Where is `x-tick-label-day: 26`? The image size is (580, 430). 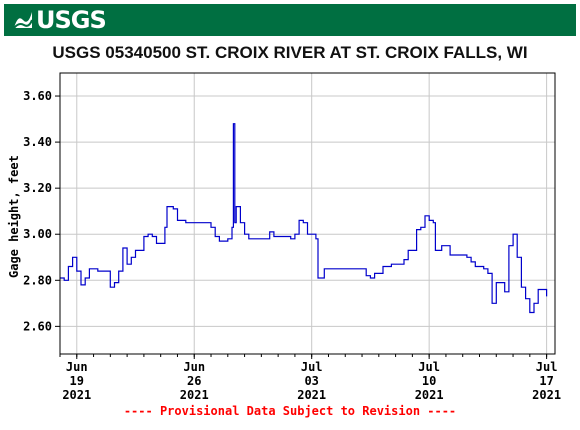 x-tick-label-day: 26 is located at coordinates (194, 381).